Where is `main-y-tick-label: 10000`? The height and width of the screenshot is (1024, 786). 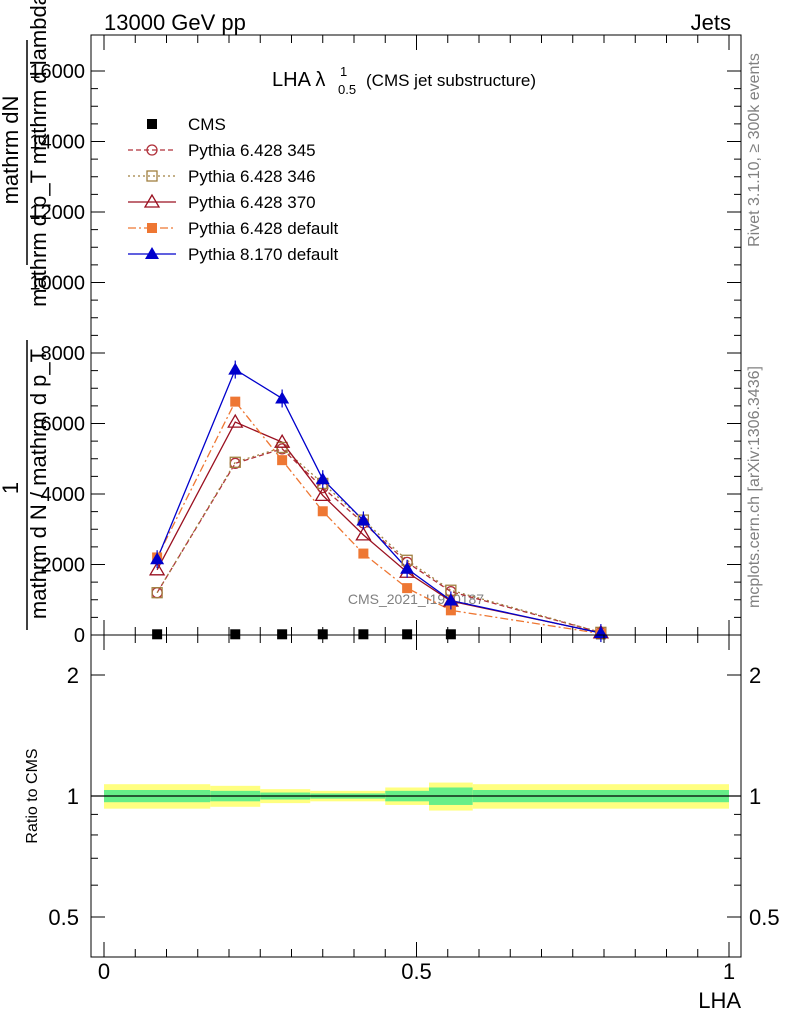
main-y-tick-label: 10000 is located at coordinates (57, 284).